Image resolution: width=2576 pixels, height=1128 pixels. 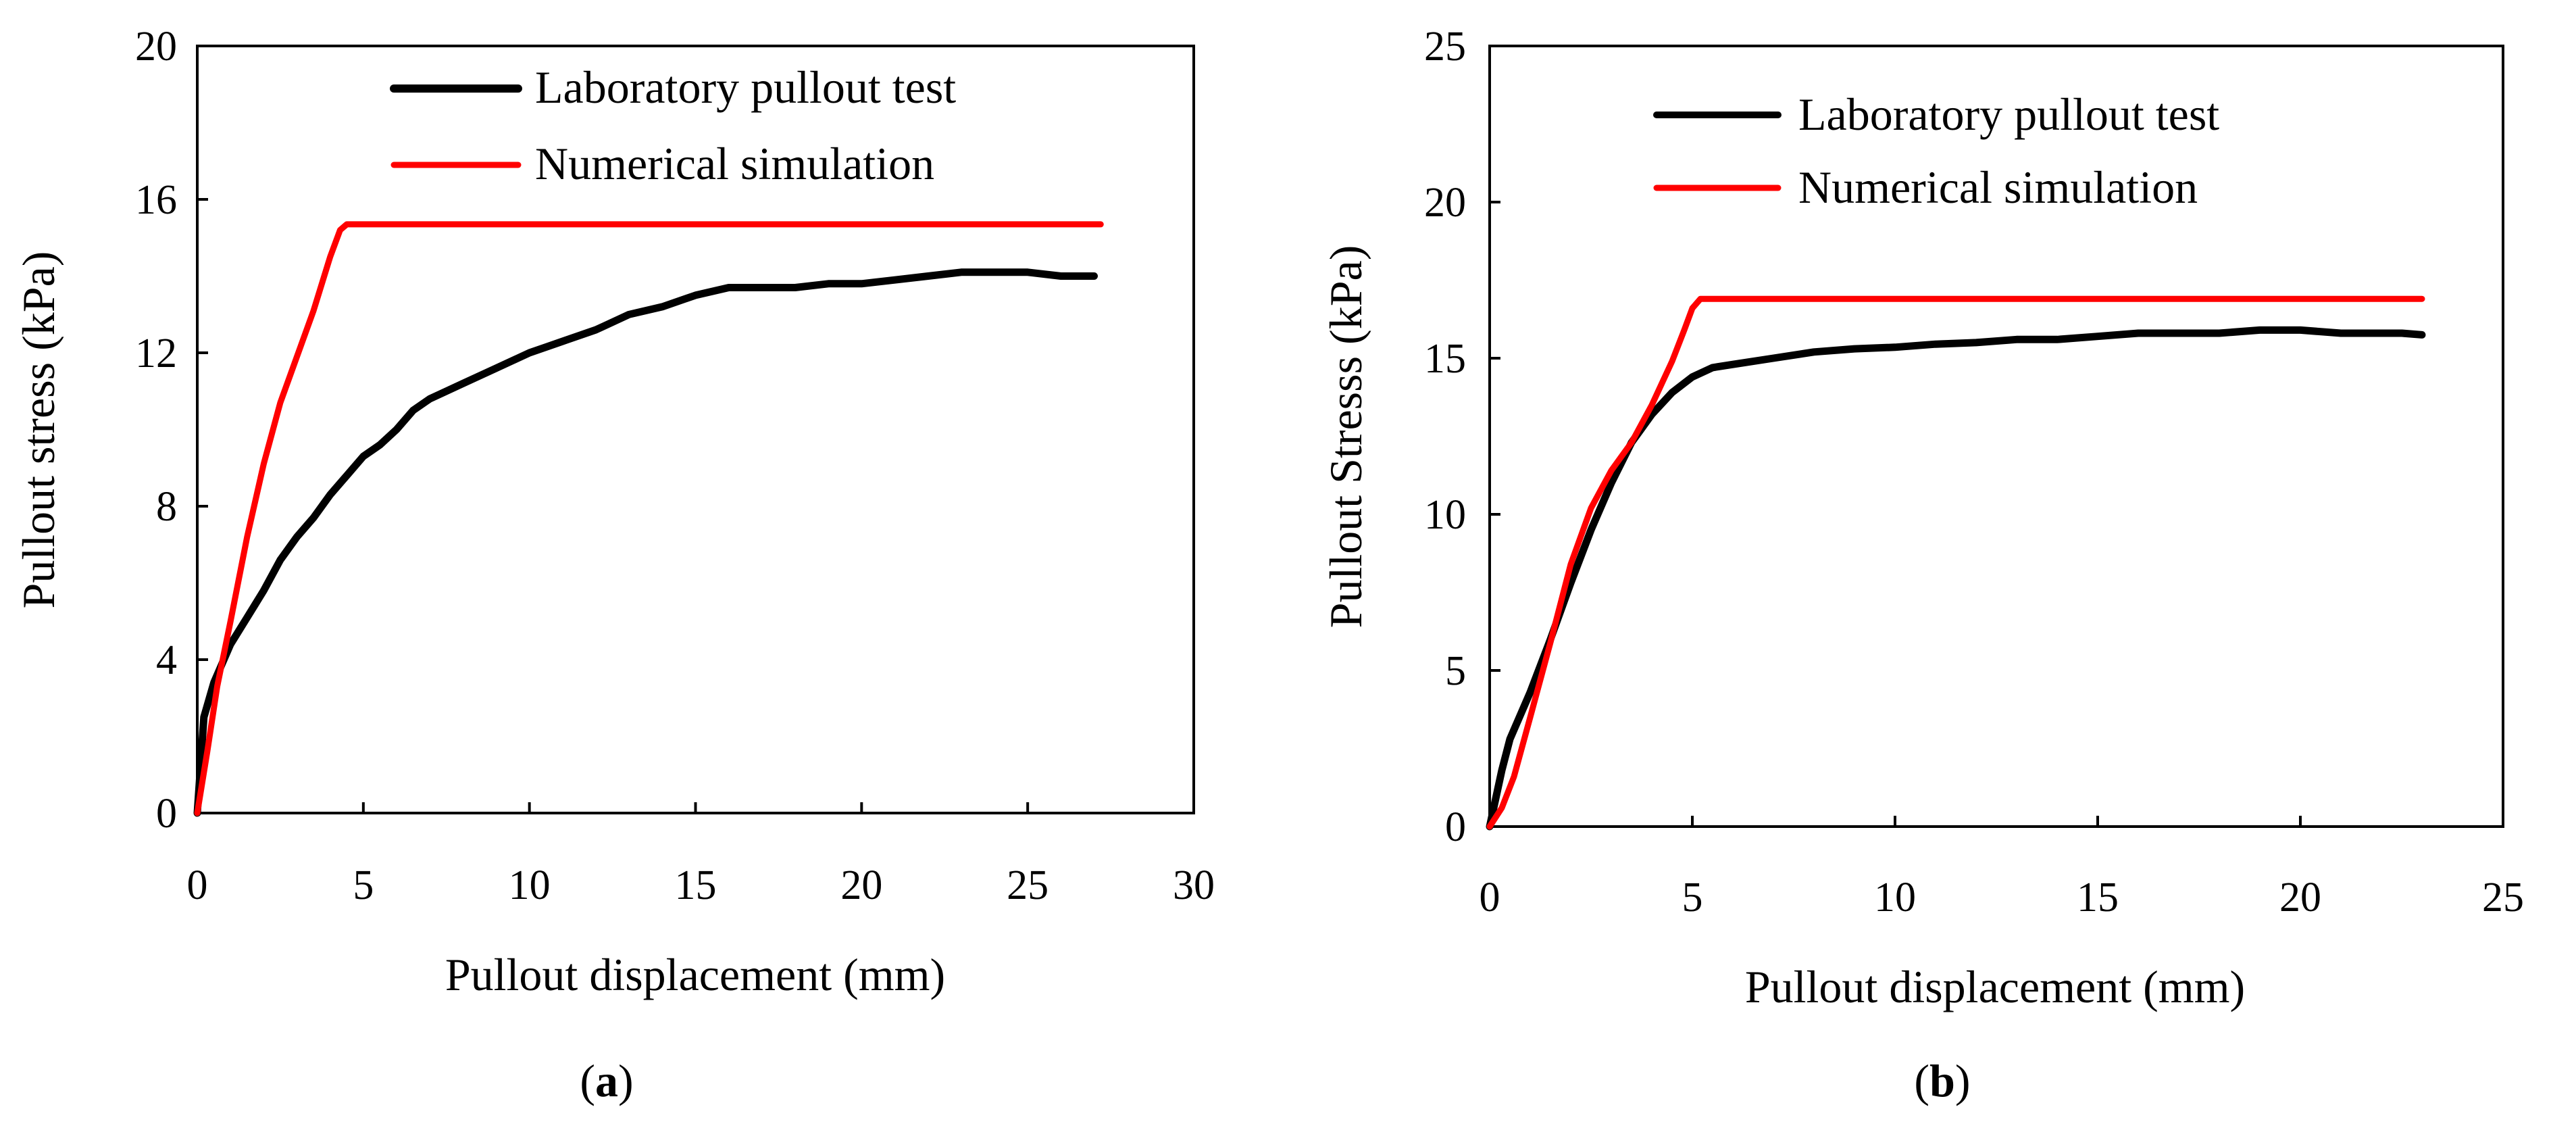 What do you see at coordinates (734, 163) in the screenshot?
I see `panel-a-legend-sim-label: Numerical simulation` at bounding box center [734, 163].